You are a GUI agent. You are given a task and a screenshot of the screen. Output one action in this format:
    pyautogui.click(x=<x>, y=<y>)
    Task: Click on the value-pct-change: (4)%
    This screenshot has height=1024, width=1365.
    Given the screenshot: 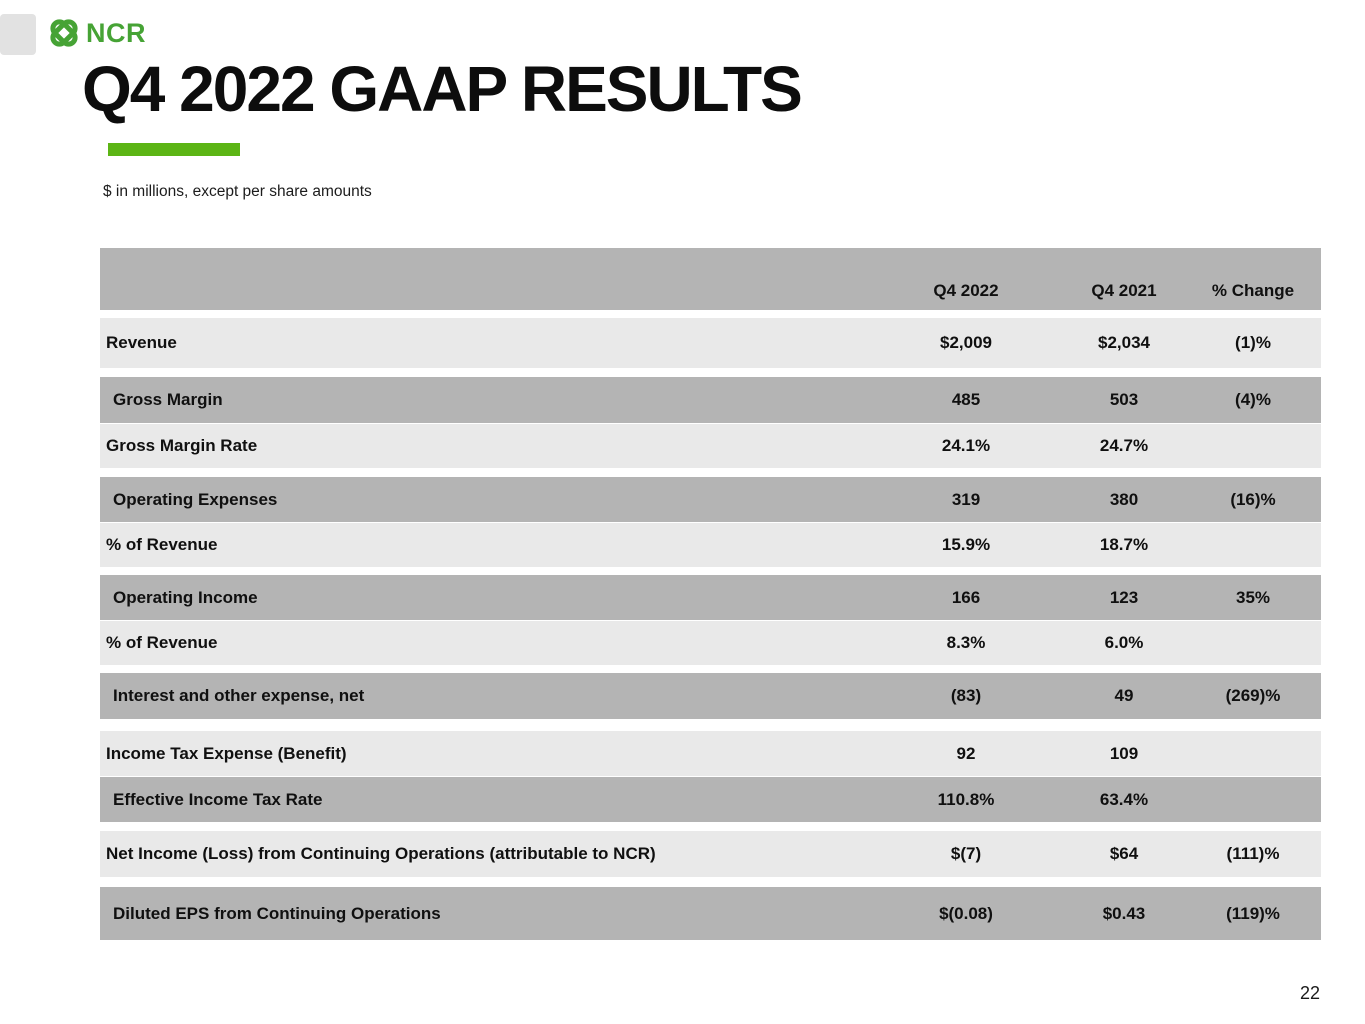 What is the action you would take?
    pyautogui.click(x=1253, y=399)
    